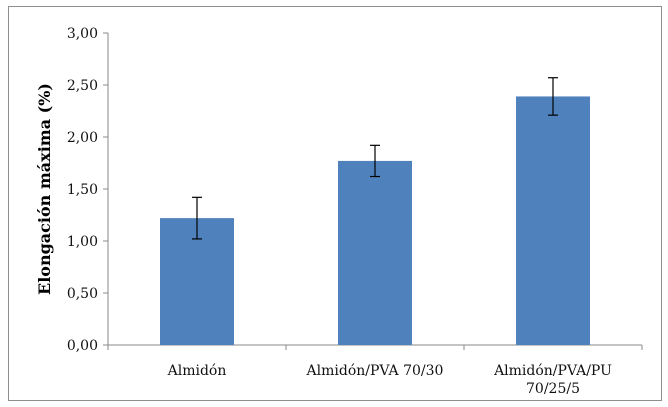 The image size is (668, 407). I want to click on y-tick-label: 1,50, so click(82, 190).